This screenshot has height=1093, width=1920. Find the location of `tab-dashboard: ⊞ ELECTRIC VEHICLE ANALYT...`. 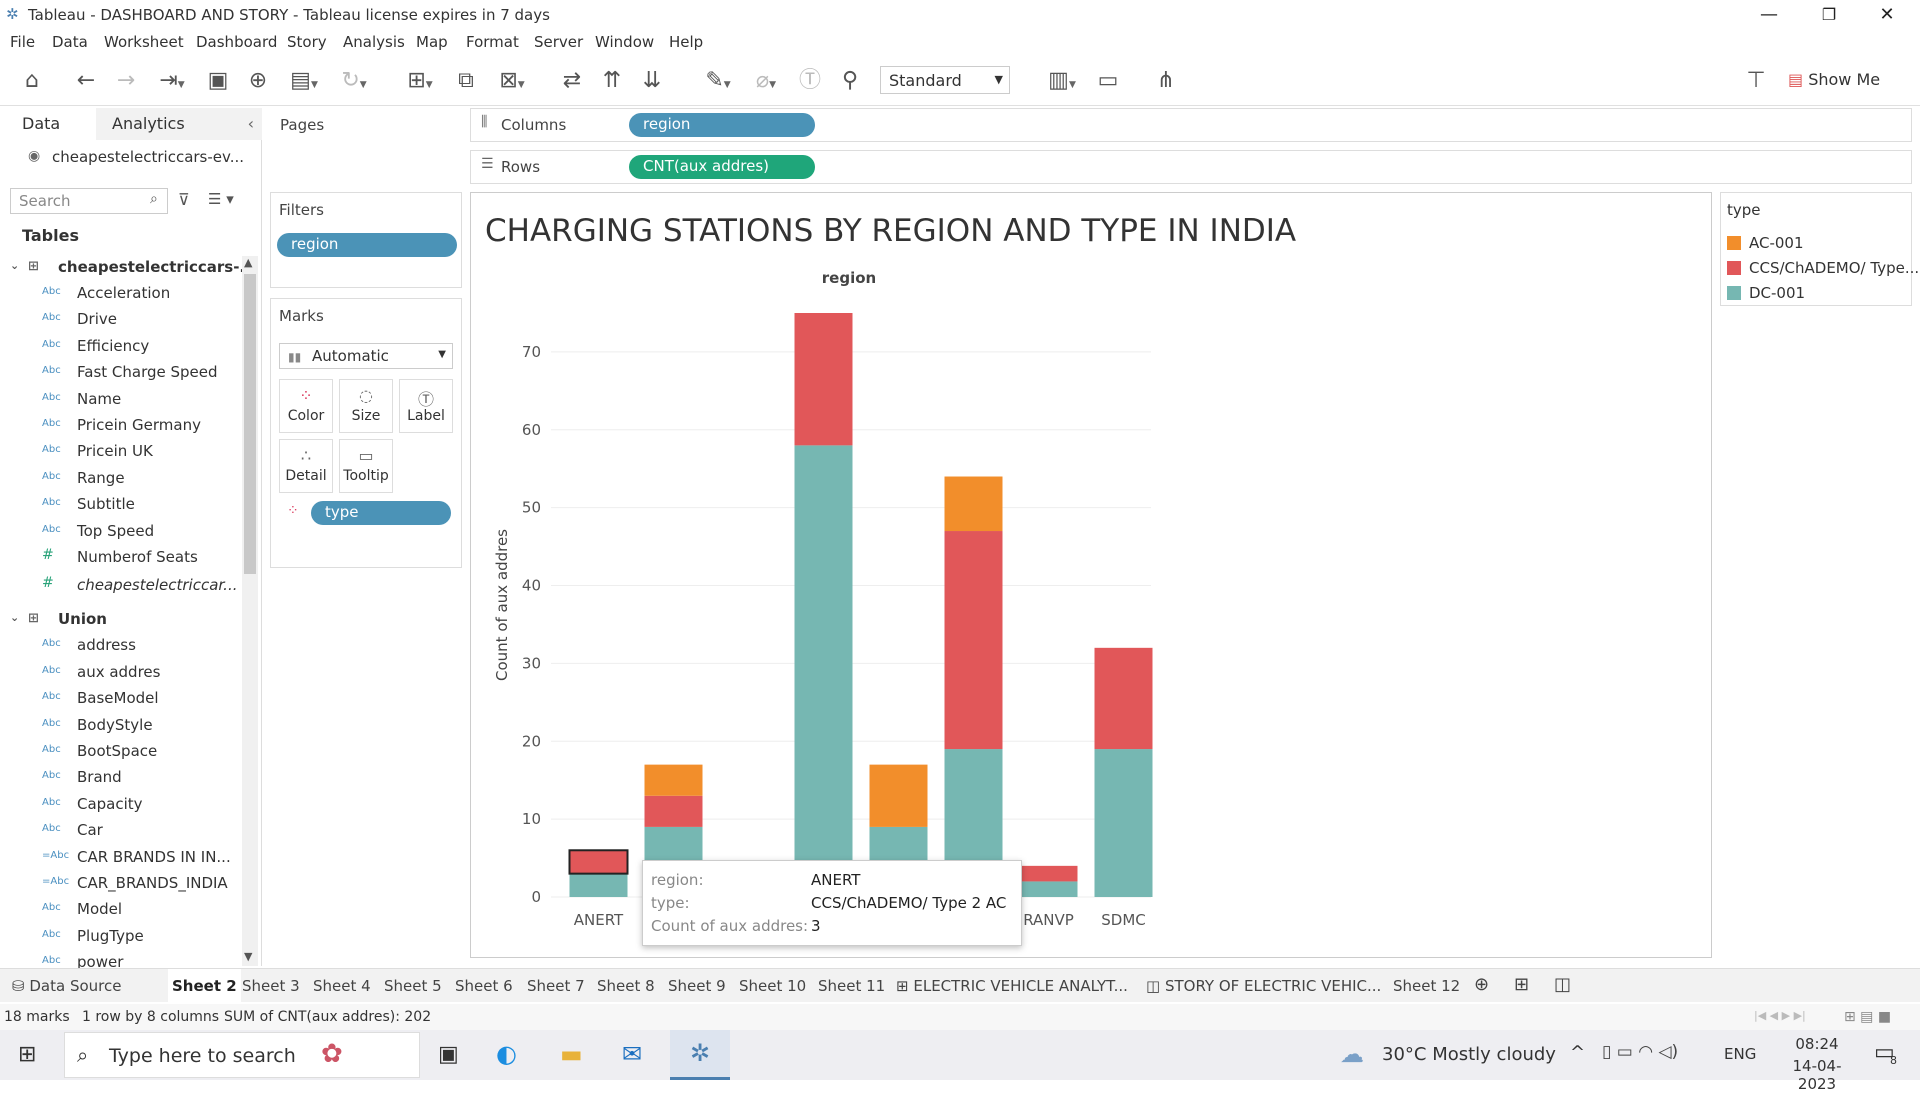

tab-dashboard: ⊞ ELECTRIC VEHICLE ANALYT... is located at coordinates (1012, 986).